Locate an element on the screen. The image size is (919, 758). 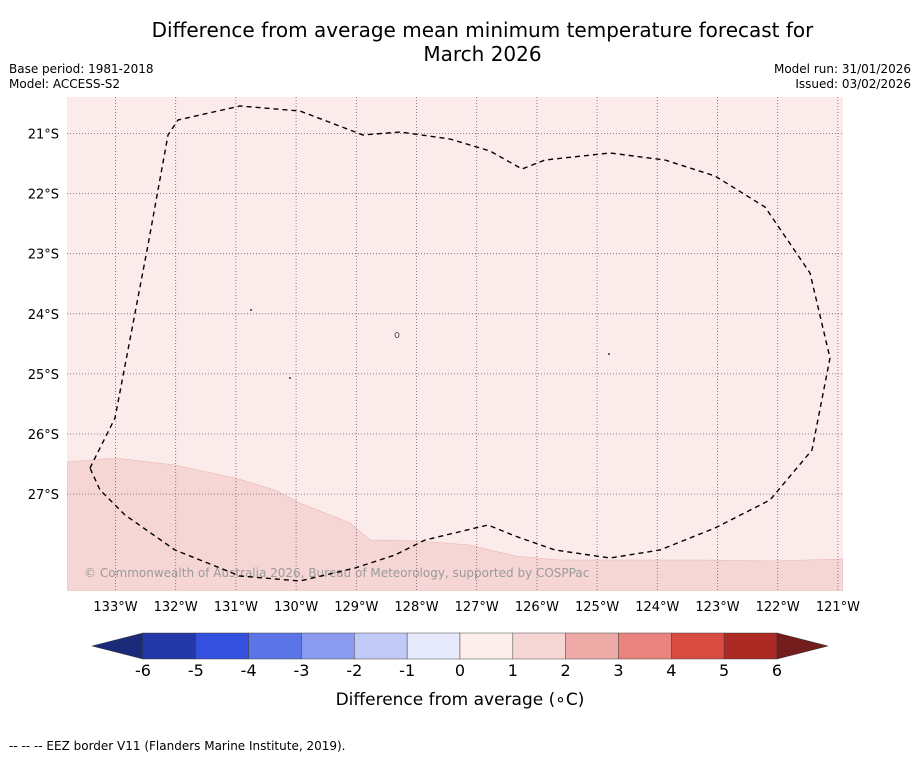
longitude-label: 131°W is located at coordinates (236, 607).